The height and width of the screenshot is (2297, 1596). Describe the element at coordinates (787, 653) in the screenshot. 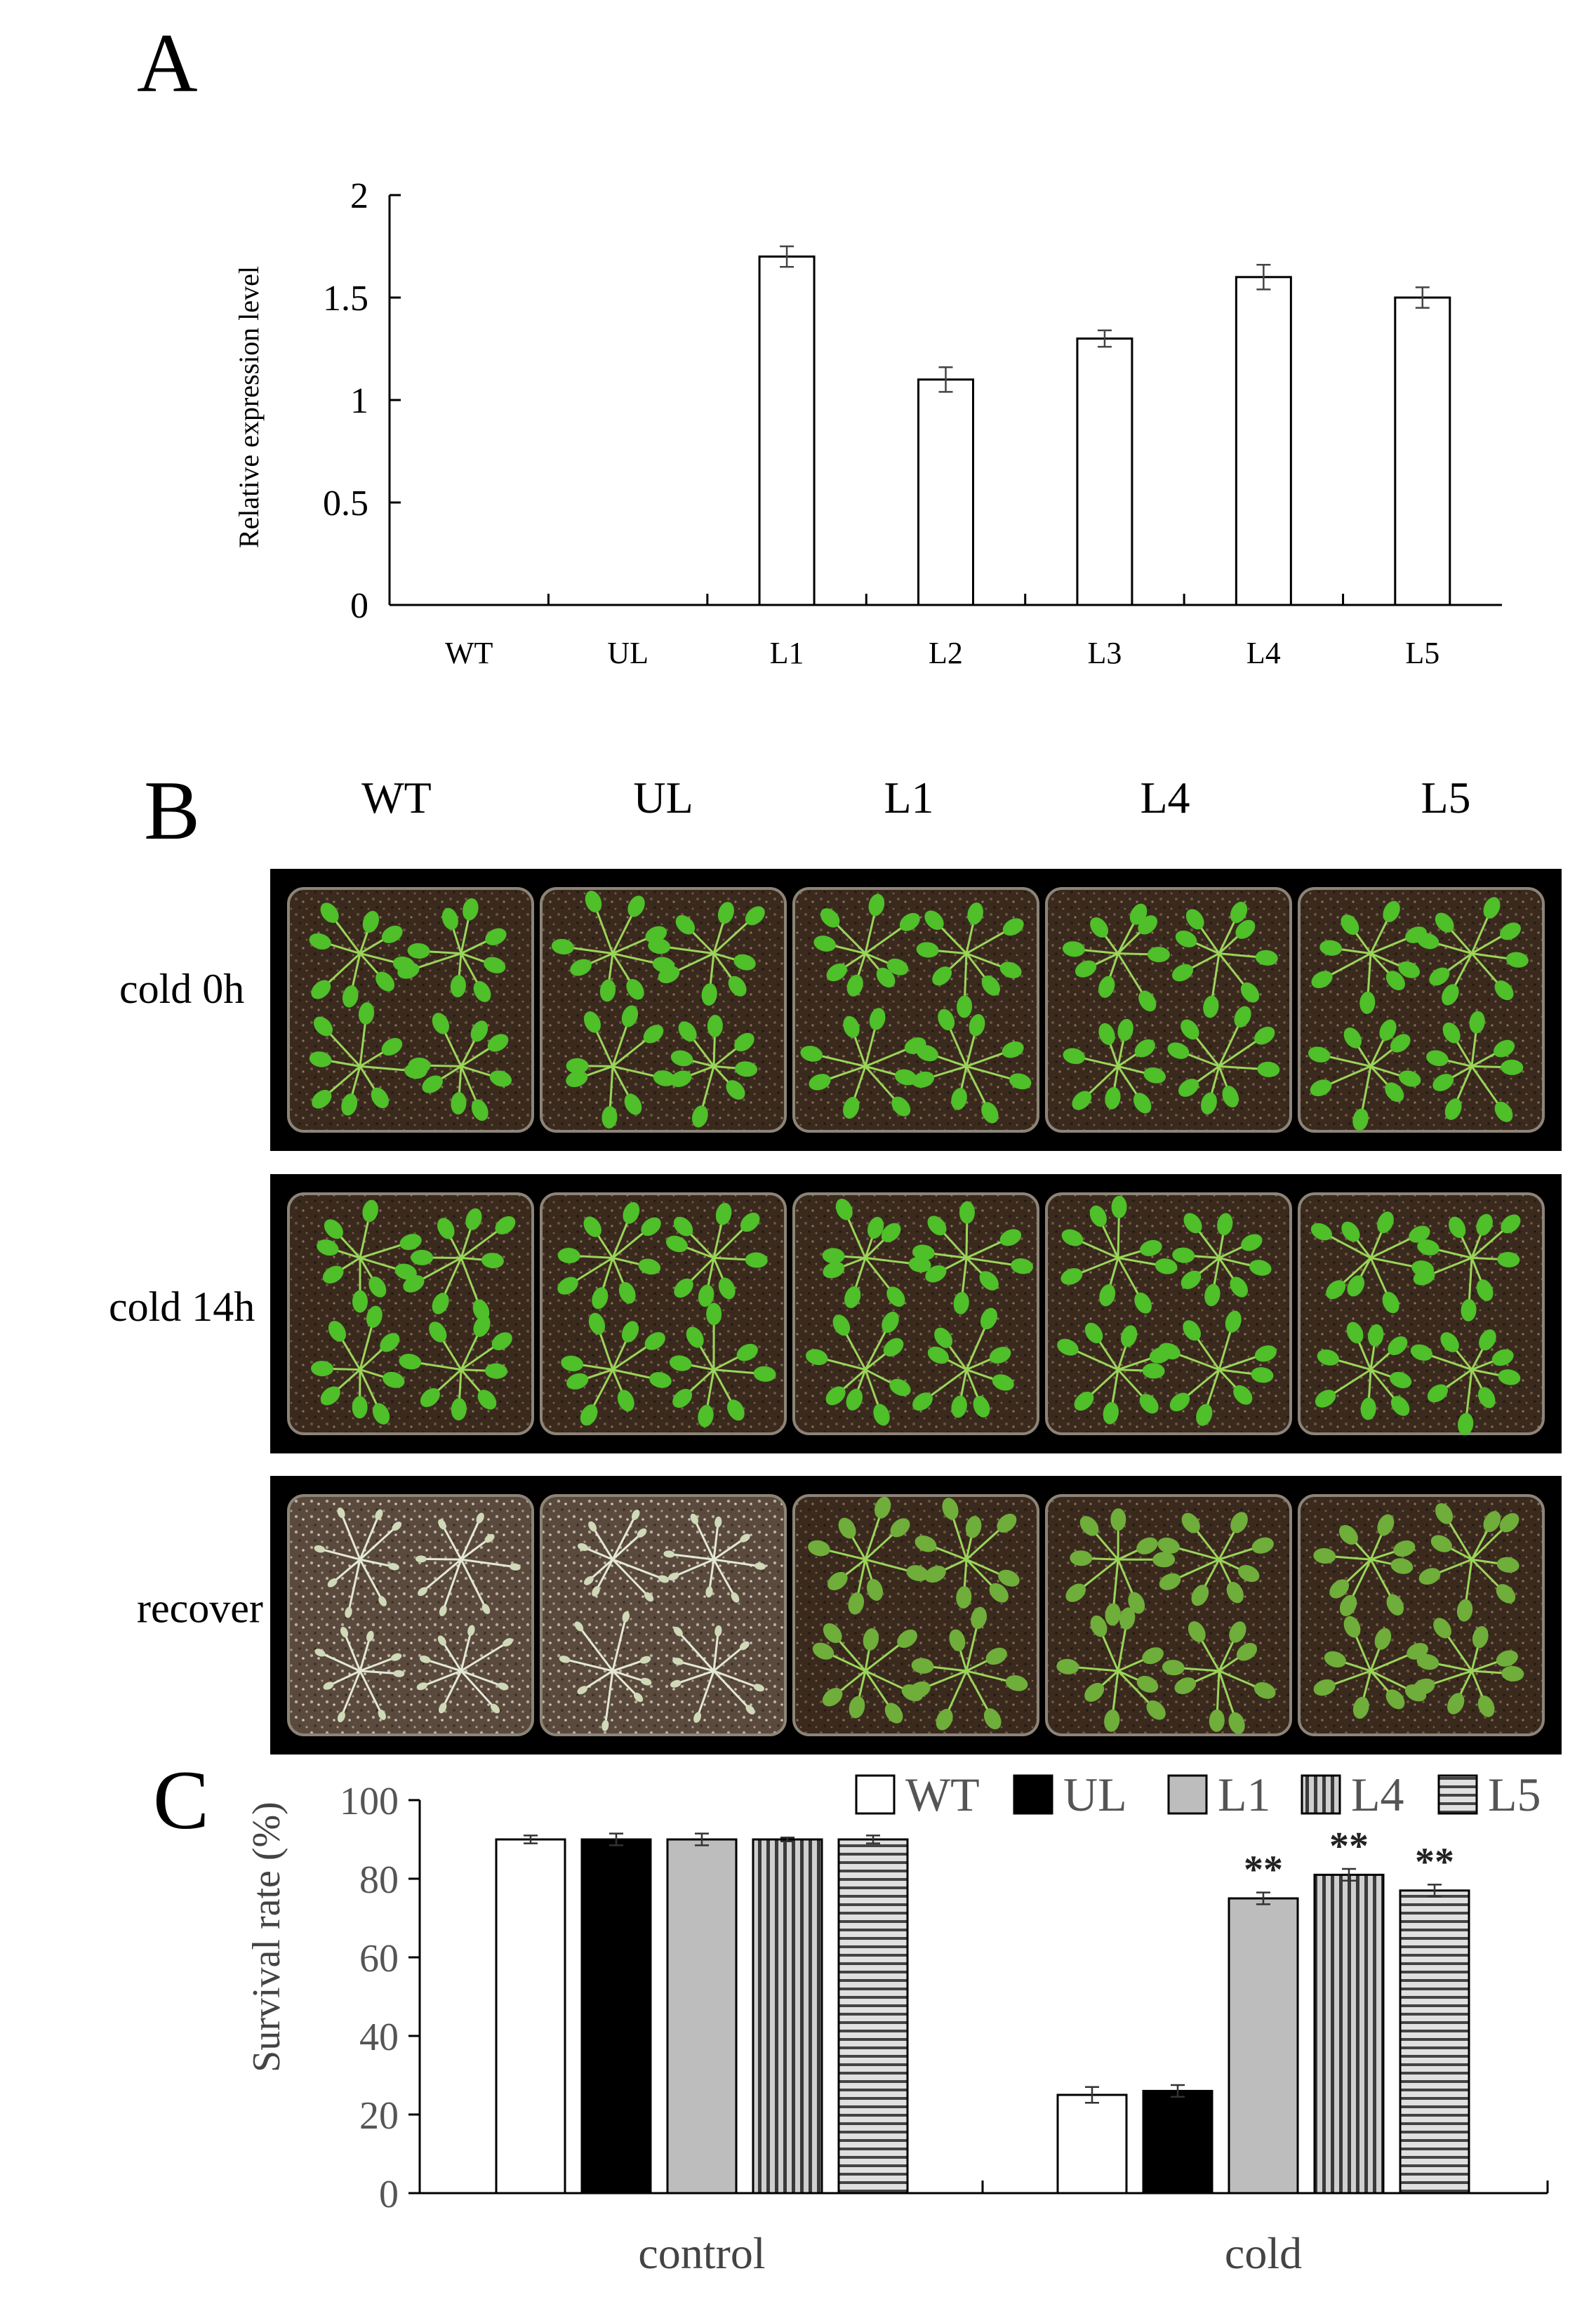

I see `chart-a-x-tick-label: L1` at that location.